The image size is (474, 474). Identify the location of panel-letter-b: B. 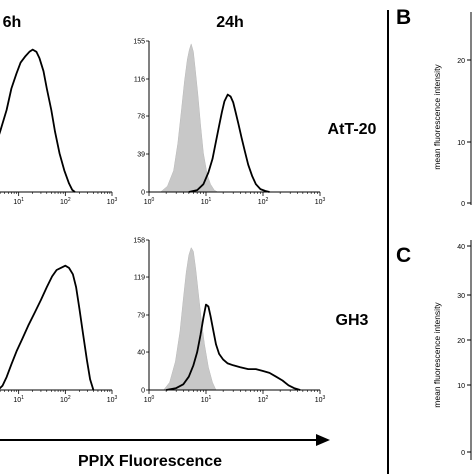
(403, 17).